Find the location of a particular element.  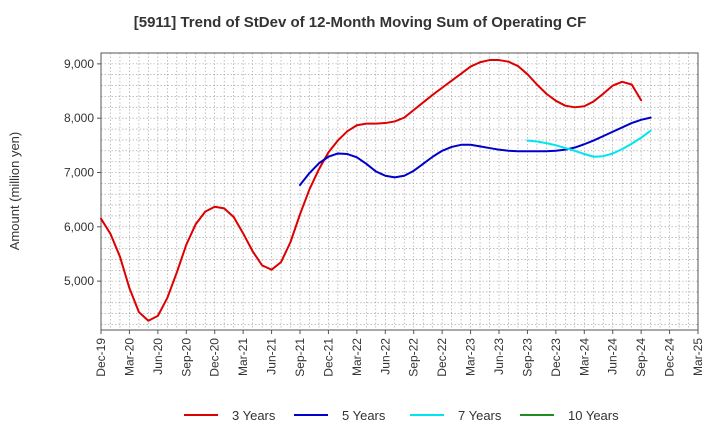

x-tick-label: Dec-24 is located at coordinates (670, 357).